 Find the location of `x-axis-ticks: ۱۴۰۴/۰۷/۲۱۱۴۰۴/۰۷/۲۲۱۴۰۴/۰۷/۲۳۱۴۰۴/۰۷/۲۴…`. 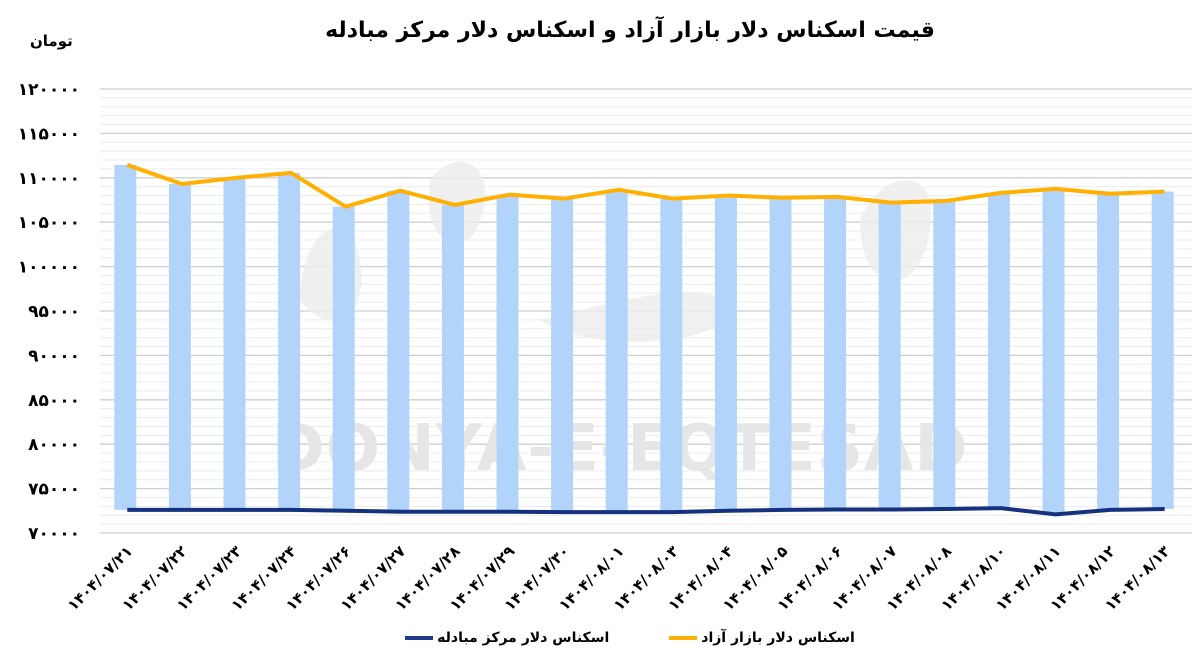

x-axis-ticks: ۱۴۰۴/۰۷/۲۱۱۴۰۴/۰۷/۲۲۱۴۰۴/۰۷/۲۳۱۴۰۴/۰۷/۲۴… is located at coordinates (619, 578).